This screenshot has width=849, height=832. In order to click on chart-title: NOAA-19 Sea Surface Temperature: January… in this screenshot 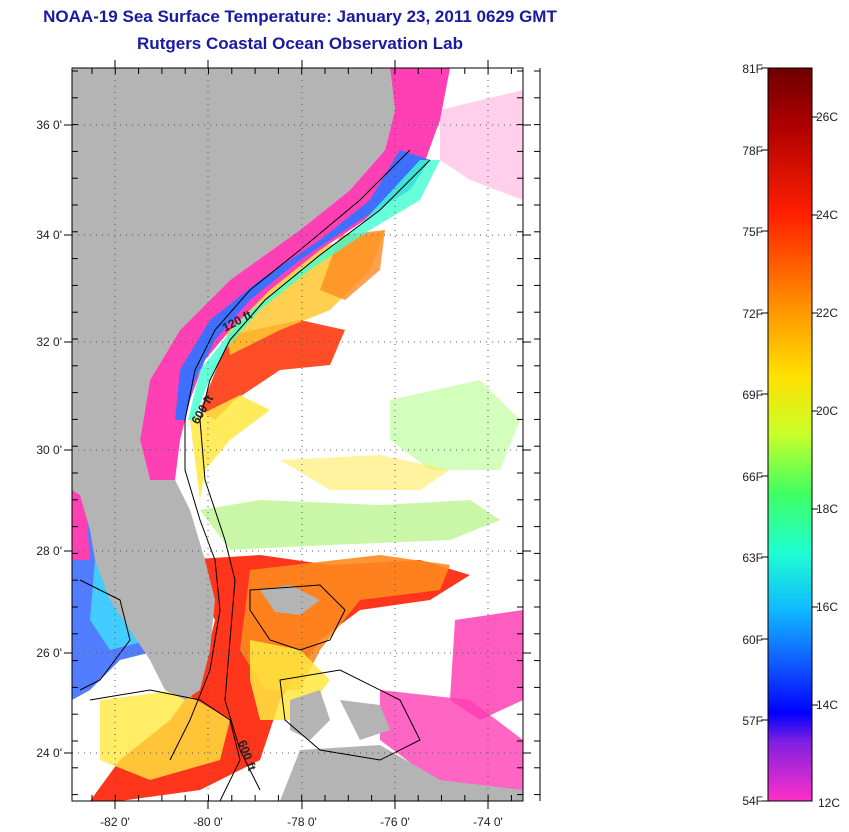, I will do `click(300, 16)`.